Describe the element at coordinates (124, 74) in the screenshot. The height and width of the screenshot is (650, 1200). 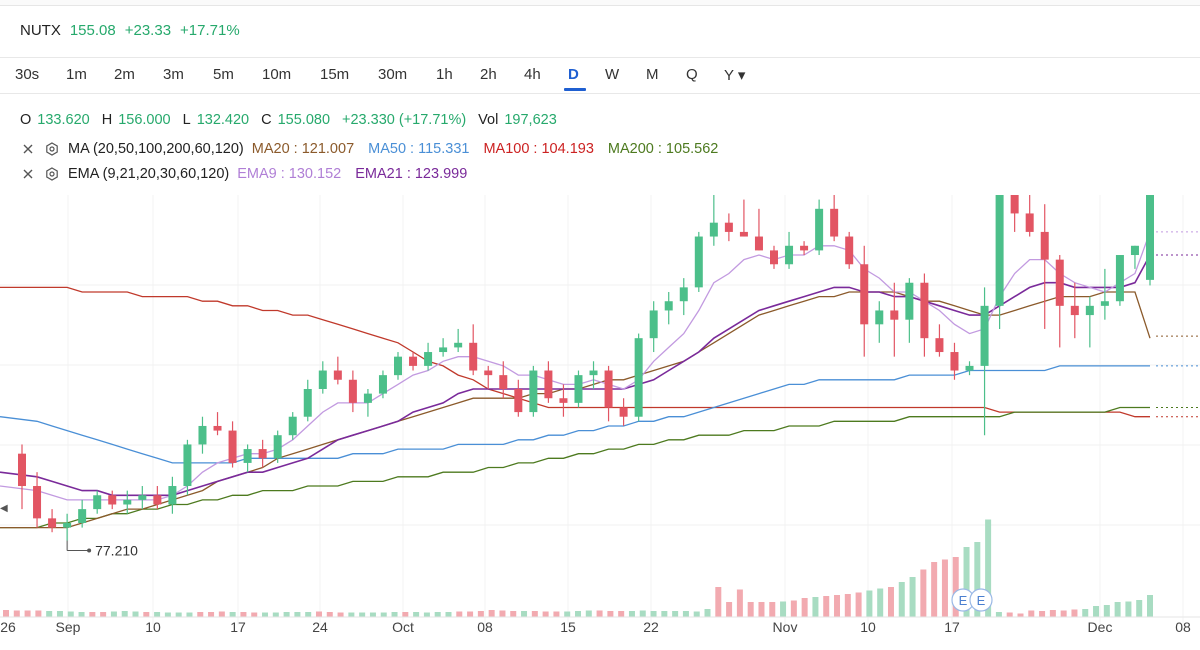
I see `timeframe-2m: 2m` at that location.